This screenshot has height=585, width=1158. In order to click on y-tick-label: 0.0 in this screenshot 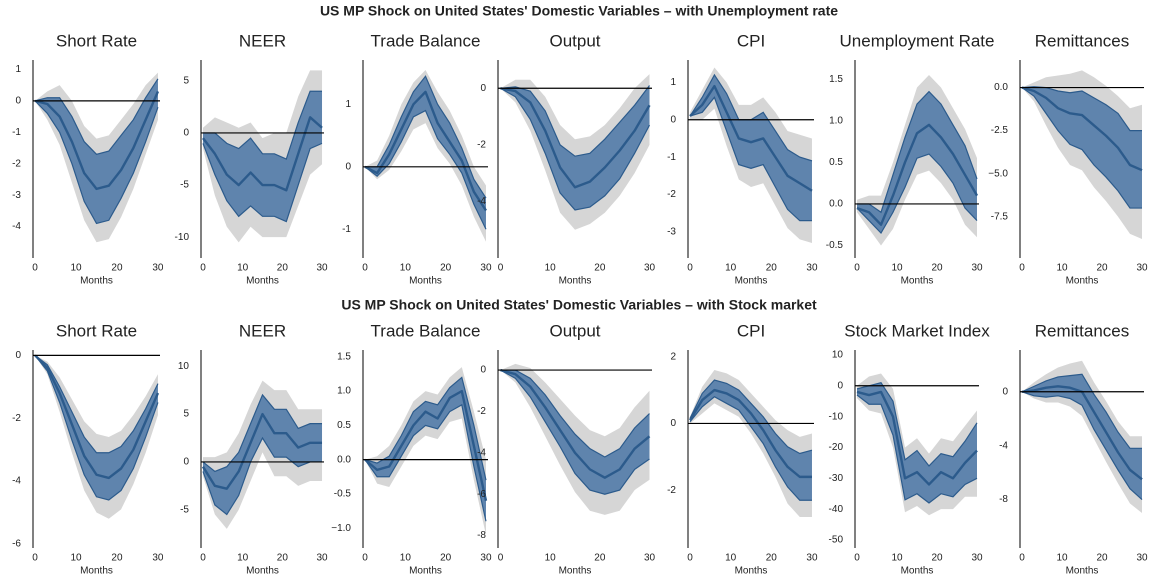, I will do `click(836, 204)`.